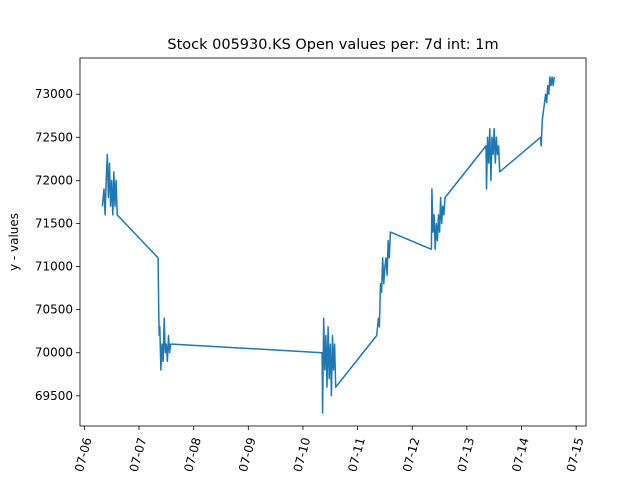  I want to click on x-tick-label: 07-11, so click(356, 454).